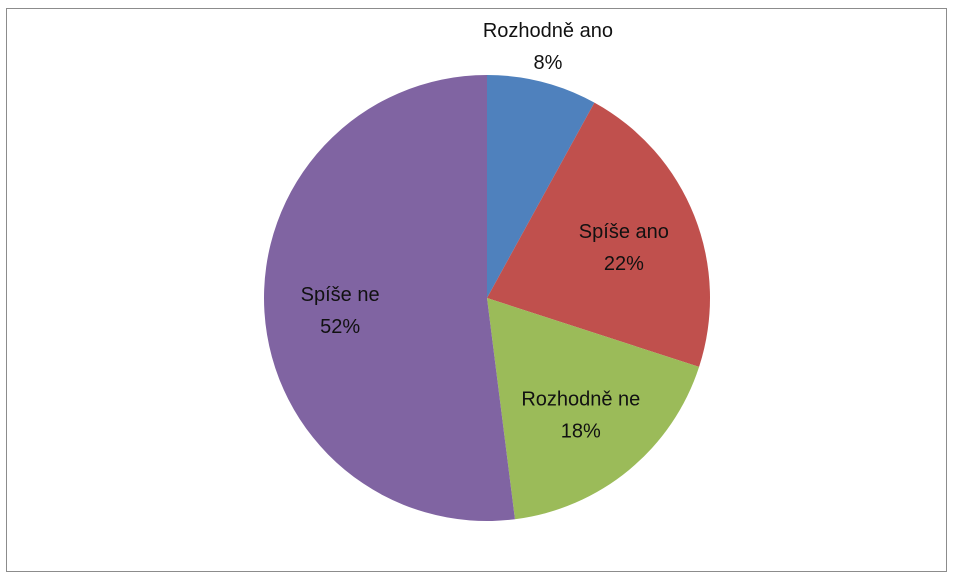 The width and height of the screenshot is (955, 580). What do you see at coordinates (548, 47) in the screenshot?
I see `slice-label-0: Rozhodně ano 8%` at bounding box center [548, 47].